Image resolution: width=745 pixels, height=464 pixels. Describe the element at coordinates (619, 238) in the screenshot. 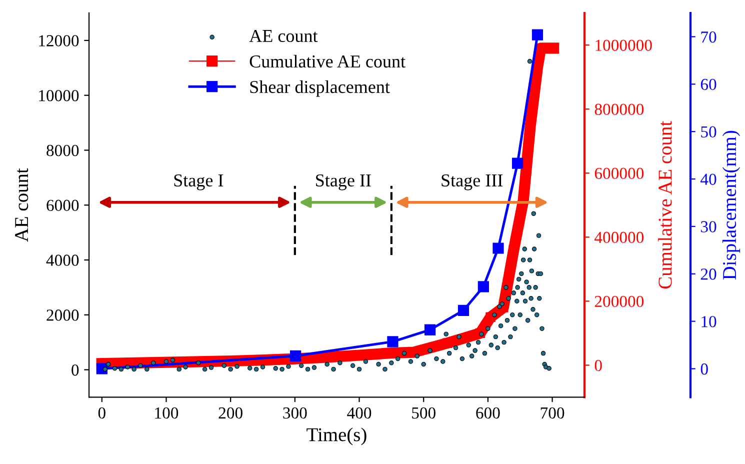

I see `y2-tick-label: 400000` at that location.